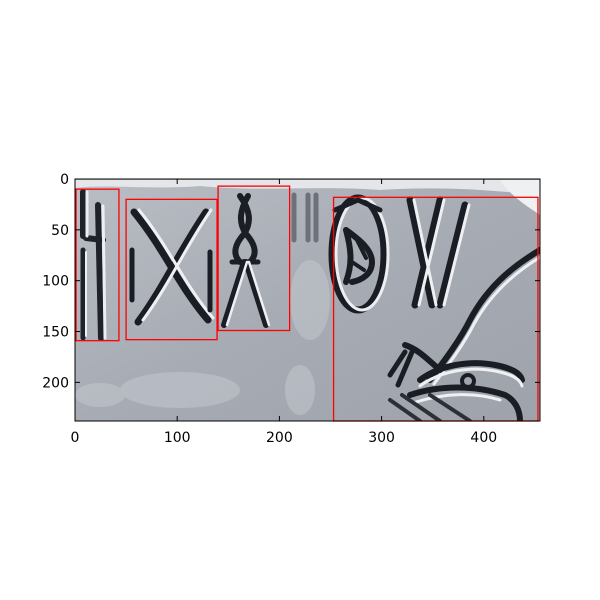  Describe the element at coordinates (55, 333) in the screenshot. I see `y-tick-label: 150` at that location.